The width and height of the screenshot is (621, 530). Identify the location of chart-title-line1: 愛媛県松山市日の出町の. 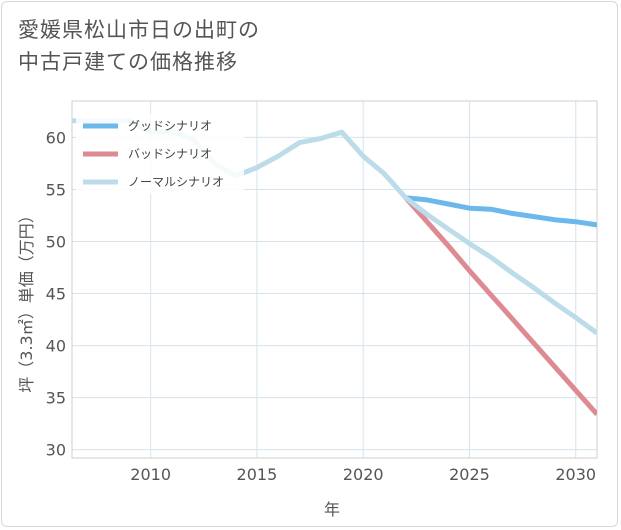
(139, 30).